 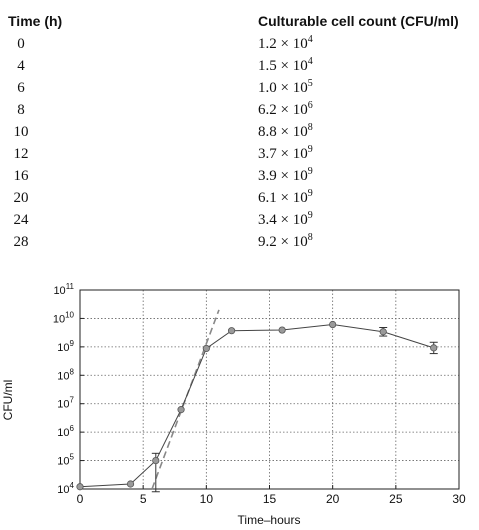 I want to click on y-tick-label: 10⁸, so click(x=65, y=374).